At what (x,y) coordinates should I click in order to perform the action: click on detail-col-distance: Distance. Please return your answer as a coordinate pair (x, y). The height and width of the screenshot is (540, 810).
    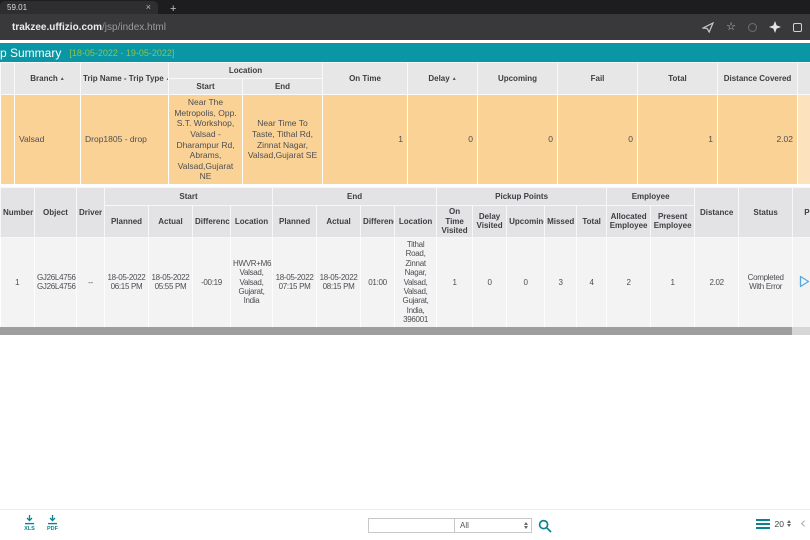
    Looking at the image, I should click on (717, 212).